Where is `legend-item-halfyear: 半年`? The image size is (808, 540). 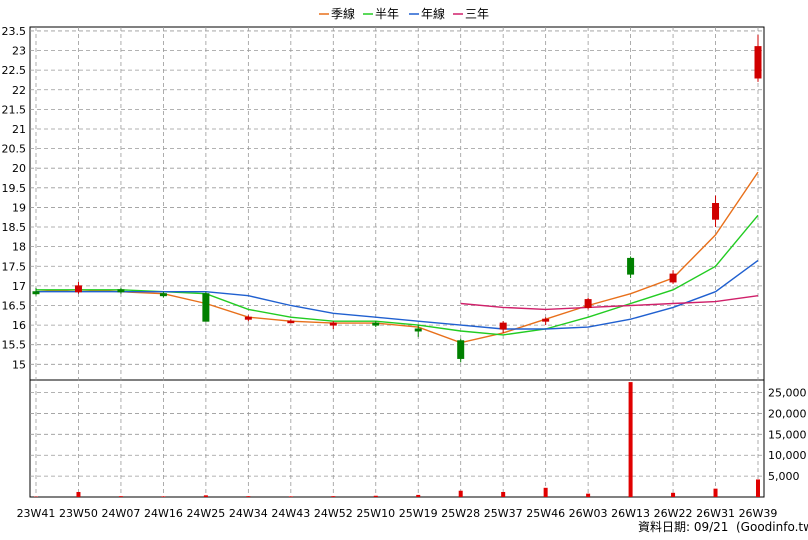
legend-item-halfyear: 半年 is located at coordinates (381, 14).